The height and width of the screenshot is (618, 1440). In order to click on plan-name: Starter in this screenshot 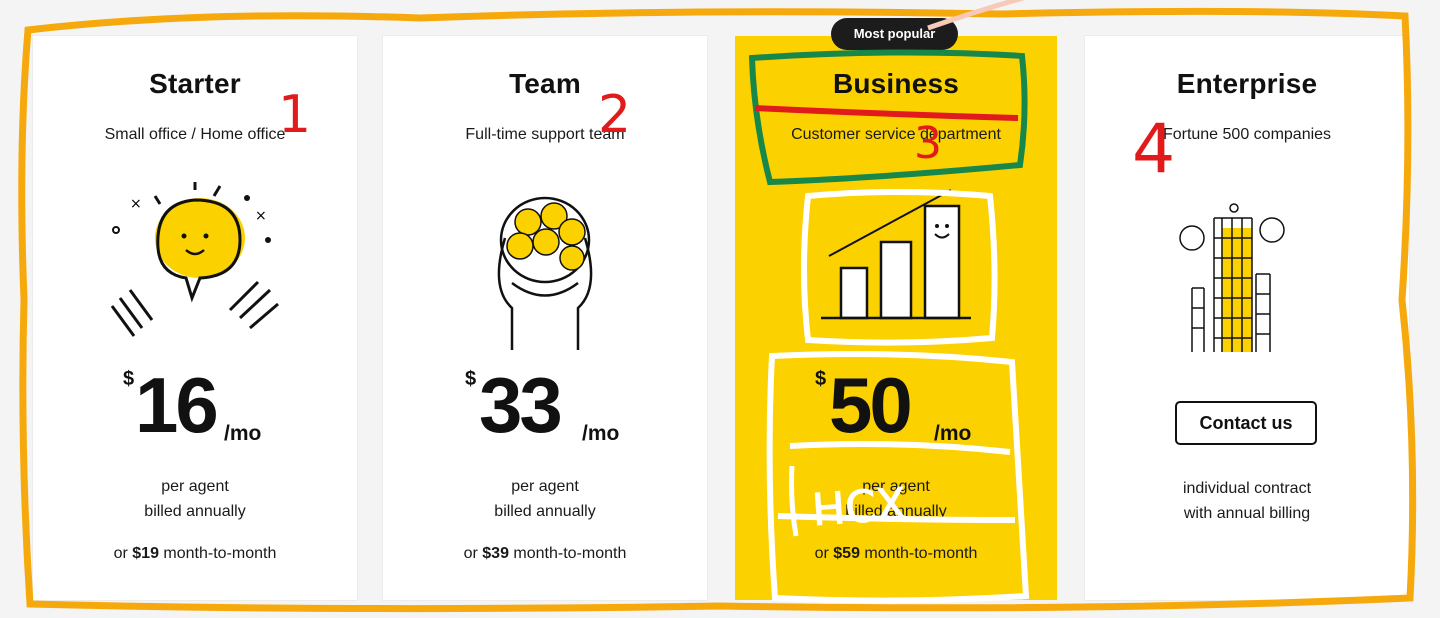, I will do `click(195, 83)`.